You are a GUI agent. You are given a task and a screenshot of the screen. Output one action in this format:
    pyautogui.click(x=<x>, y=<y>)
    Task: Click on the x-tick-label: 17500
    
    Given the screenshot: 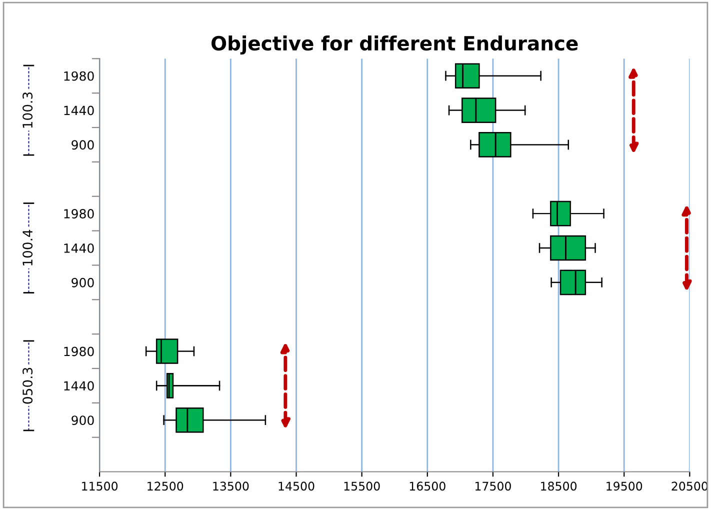 What is the action you would take?
    pyautogui.click(x=493, y=486)
    